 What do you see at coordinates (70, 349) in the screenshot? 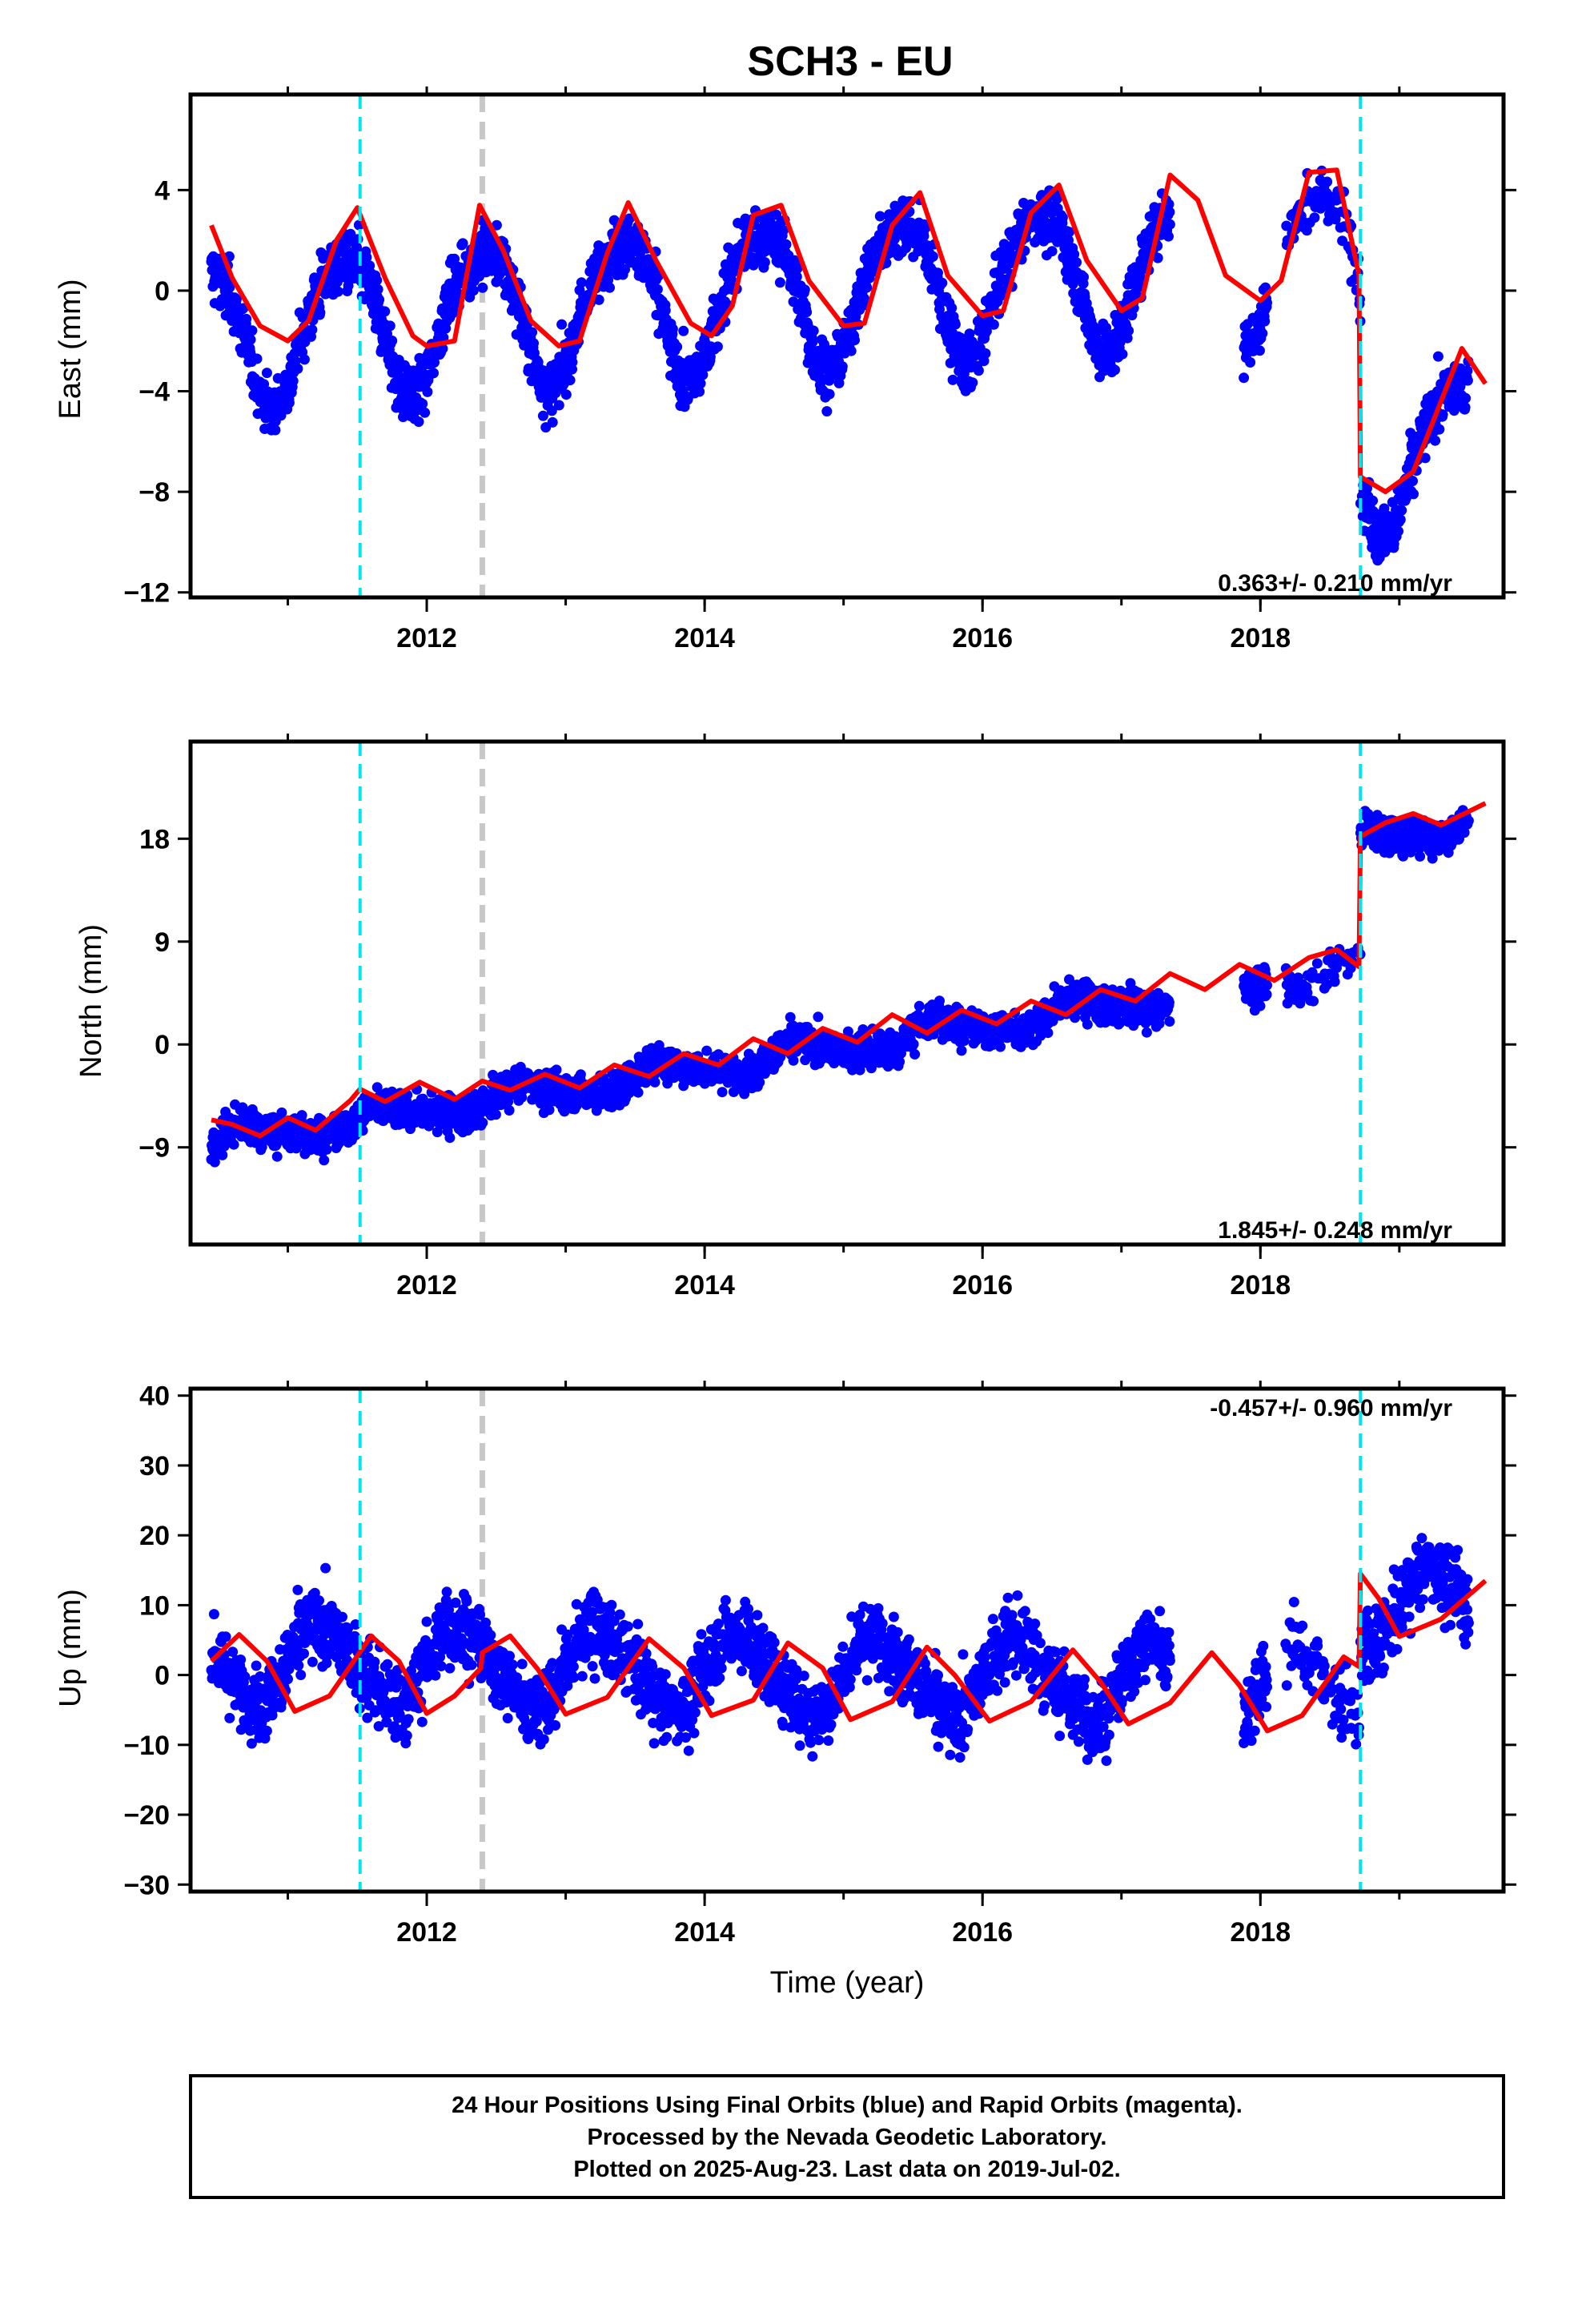
I see `east-ylabel: East (mm)` at bounding box center [70, 349].